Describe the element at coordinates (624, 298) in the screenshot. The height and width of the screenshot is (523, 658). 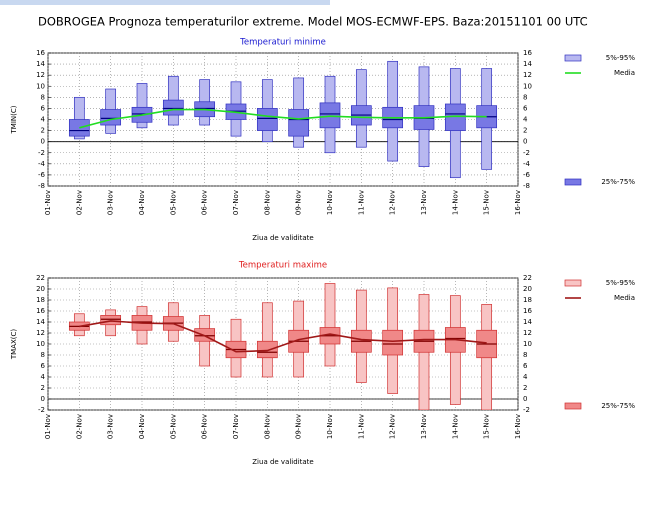
I see `legend-mean: Media` at that location.